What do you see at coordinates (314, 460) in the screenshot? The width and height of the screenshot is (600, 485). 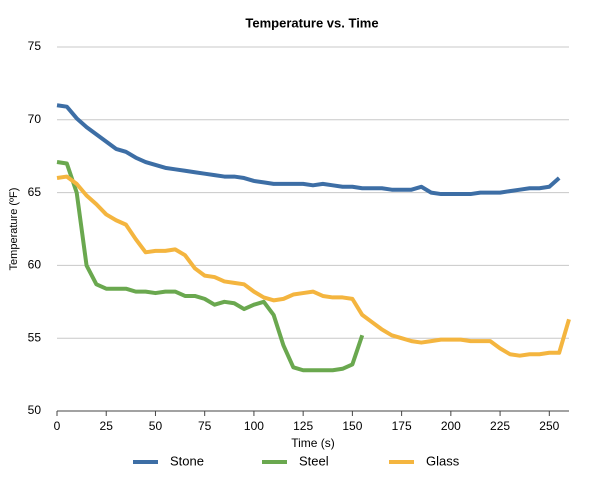 I see `legend-label: Steel` at bounding box center [314, 460].